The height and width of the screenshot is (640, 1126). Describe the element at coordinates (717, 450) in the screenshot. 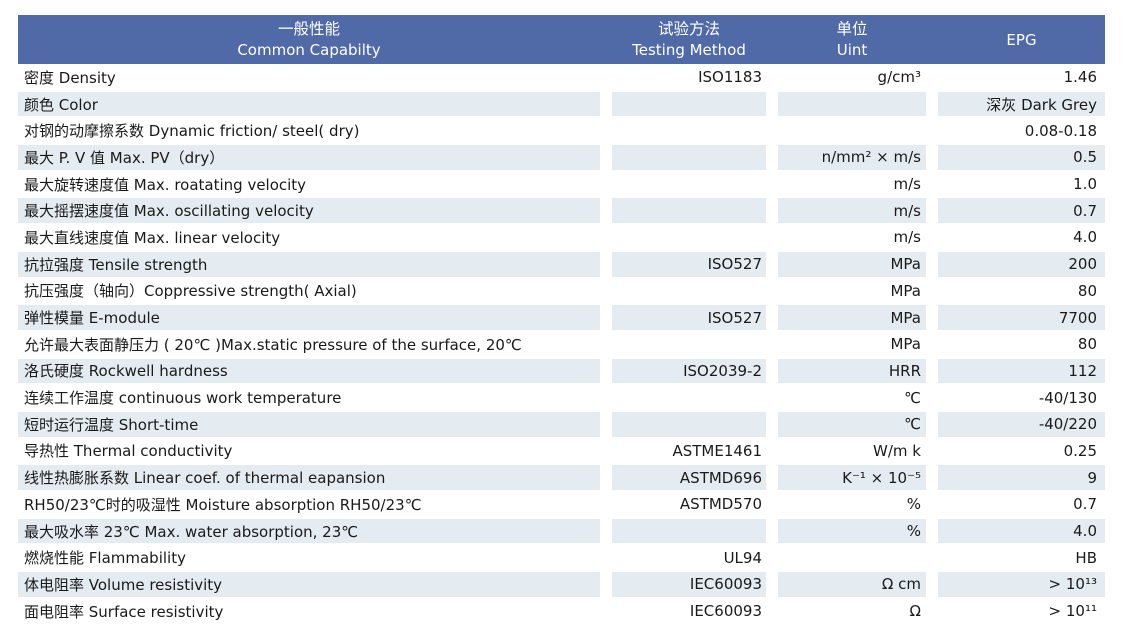

I see `testing-method-cell: ASTME1461` at that location.